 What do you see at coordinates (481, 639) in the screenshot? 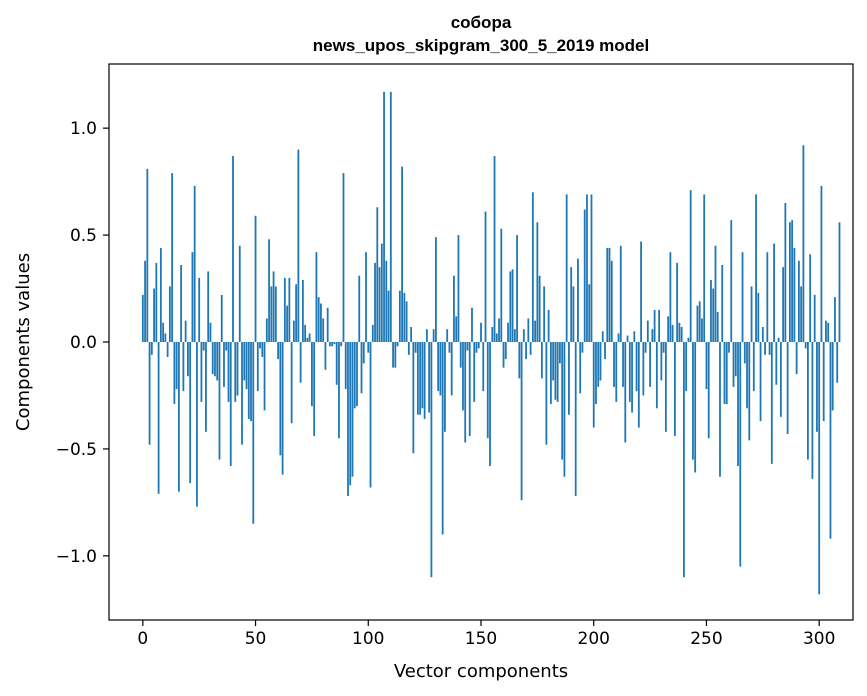
I see `x-tick-label: 150` at bounding box center [481, 639].